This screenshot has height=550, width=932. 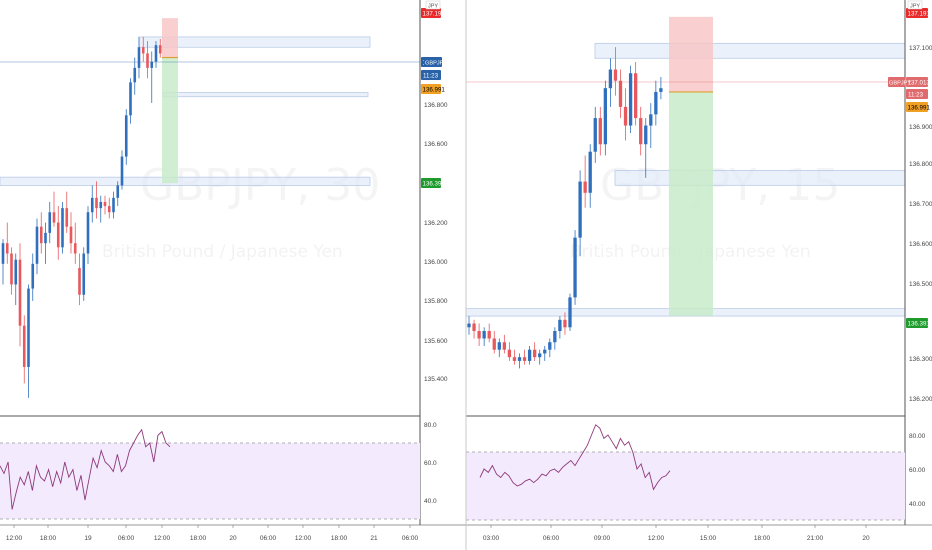 What do you see at coordinates (433, 5) in the screenshot?
I see `currency-label-box` at bounding box center [433, 5].